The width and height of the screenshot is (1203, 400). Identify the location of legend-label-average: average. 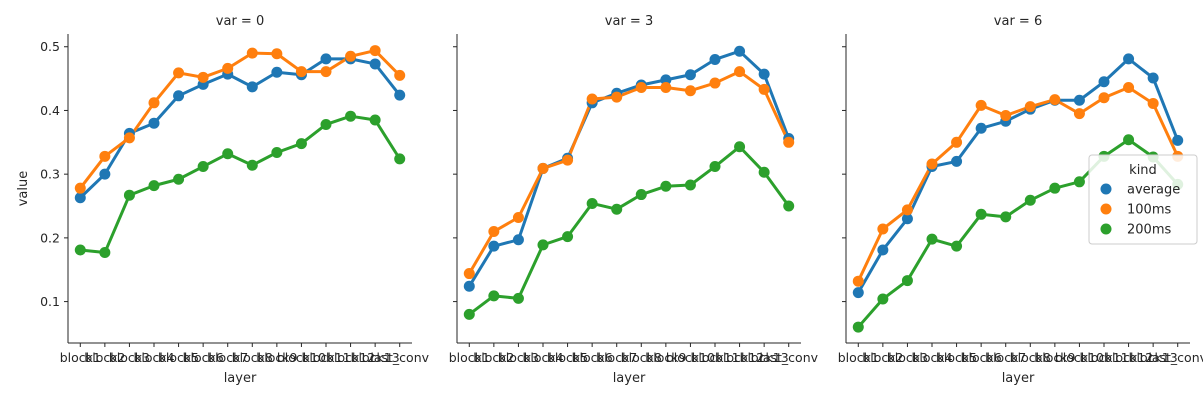
(1153, 190).